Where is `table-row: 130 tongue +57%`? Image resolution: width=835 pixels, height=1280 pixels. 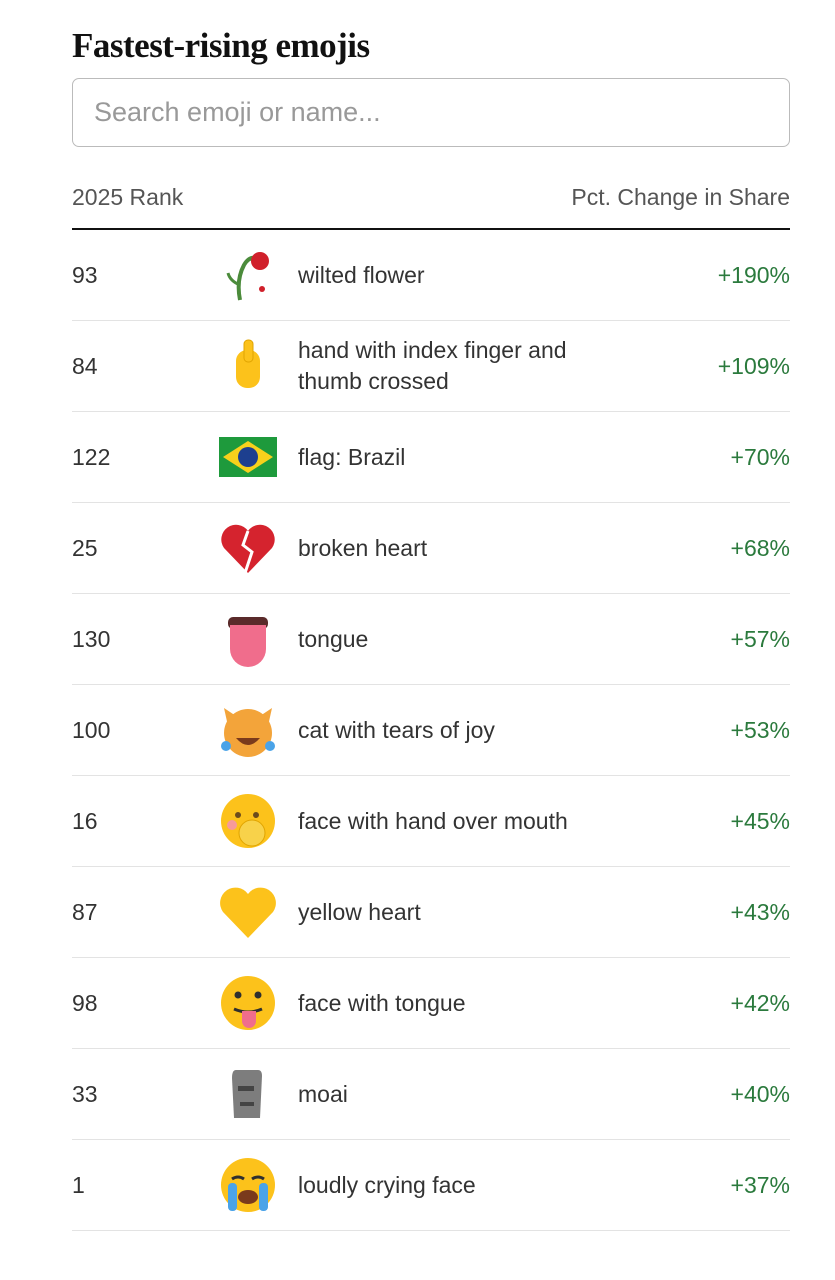
table-row: 130 tongue +57% is located at coordinates (431, 639).